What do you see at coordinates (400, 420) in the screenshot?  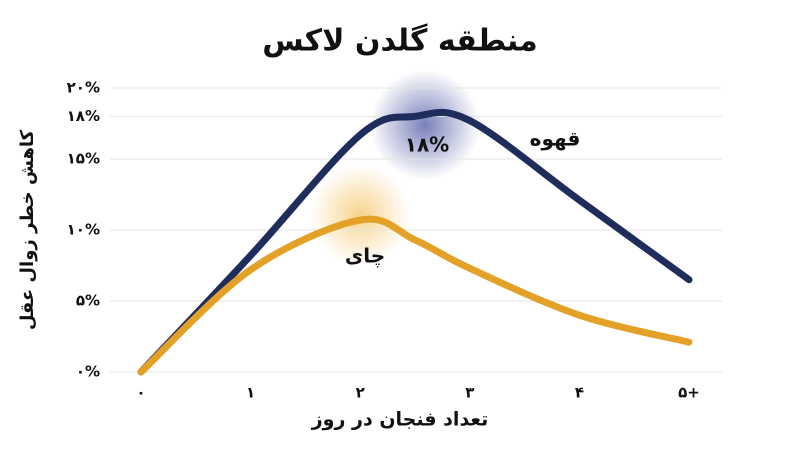 I see `x-axis-label: تعداد فنجان در روز` at bounding box center [400, 420].